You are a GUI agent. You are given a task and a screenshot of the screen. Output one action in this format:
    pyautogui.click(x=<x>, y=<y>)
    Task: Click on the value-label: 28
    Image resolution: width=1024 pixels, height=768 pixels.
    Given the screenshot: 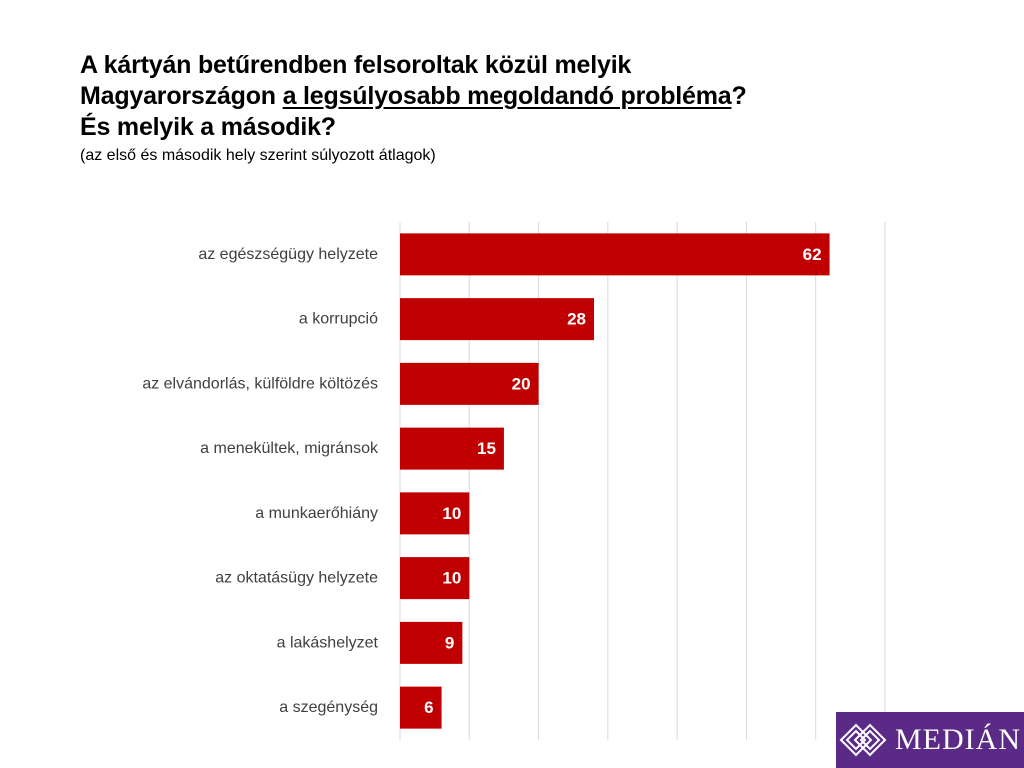 What is the action you would take?
    pyautogui.click(x=576, y=319)
    